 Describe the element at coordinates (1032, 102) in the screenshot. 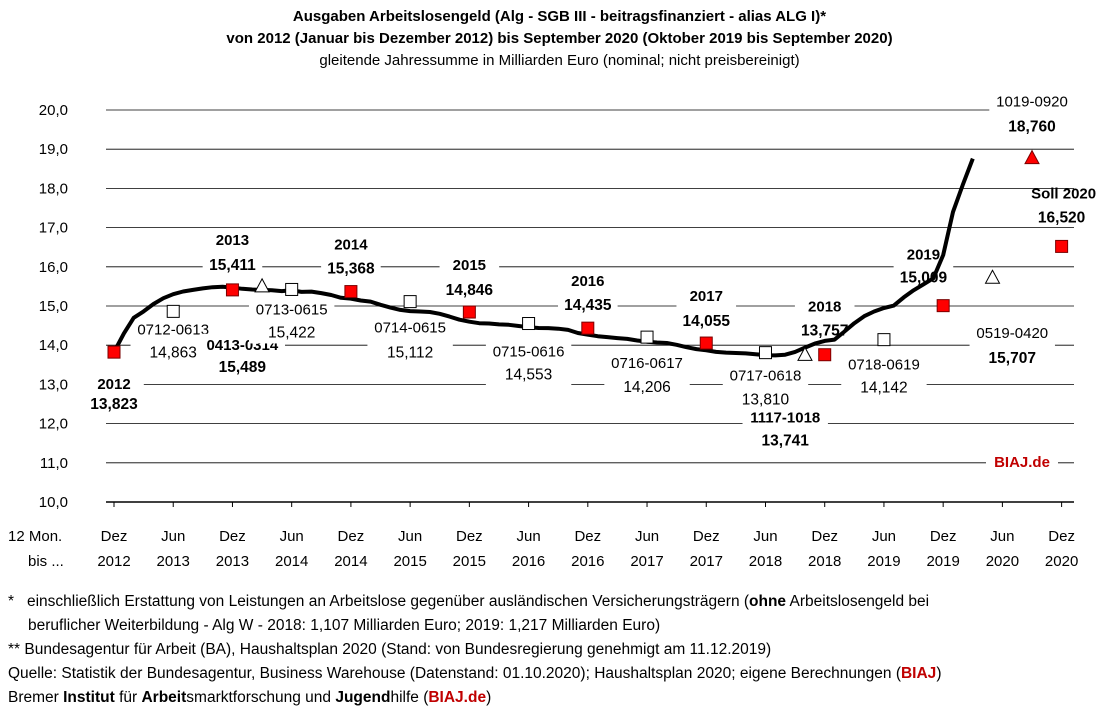

I see `data-label-name: 1019-0920` at that location.